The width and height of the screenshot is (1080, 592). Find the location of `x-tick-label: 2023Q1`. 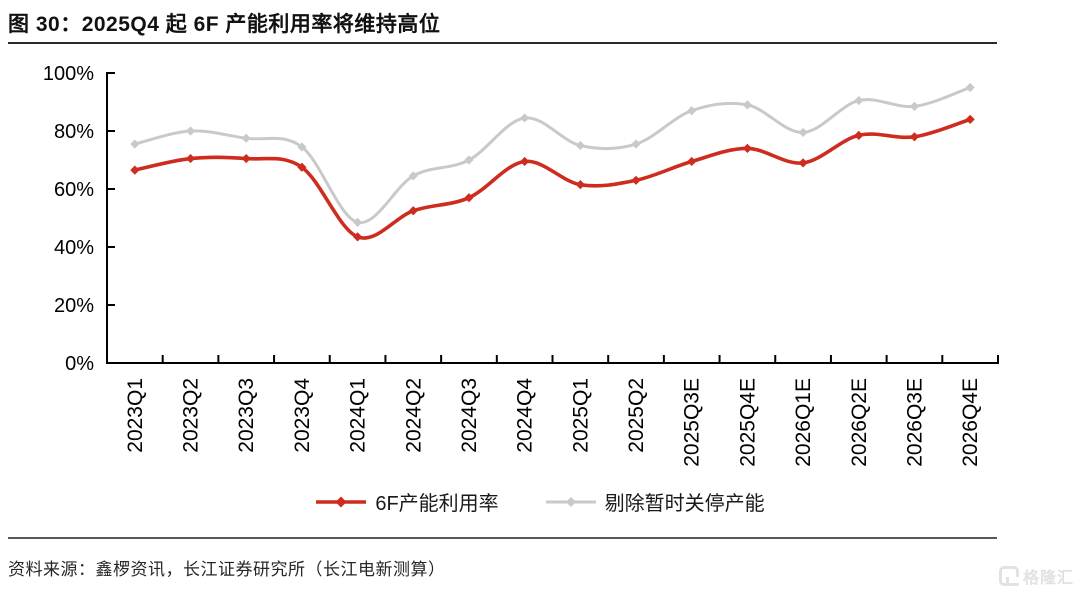

x-tick-label: 2023Q1 is located at coordinates (135, 415).